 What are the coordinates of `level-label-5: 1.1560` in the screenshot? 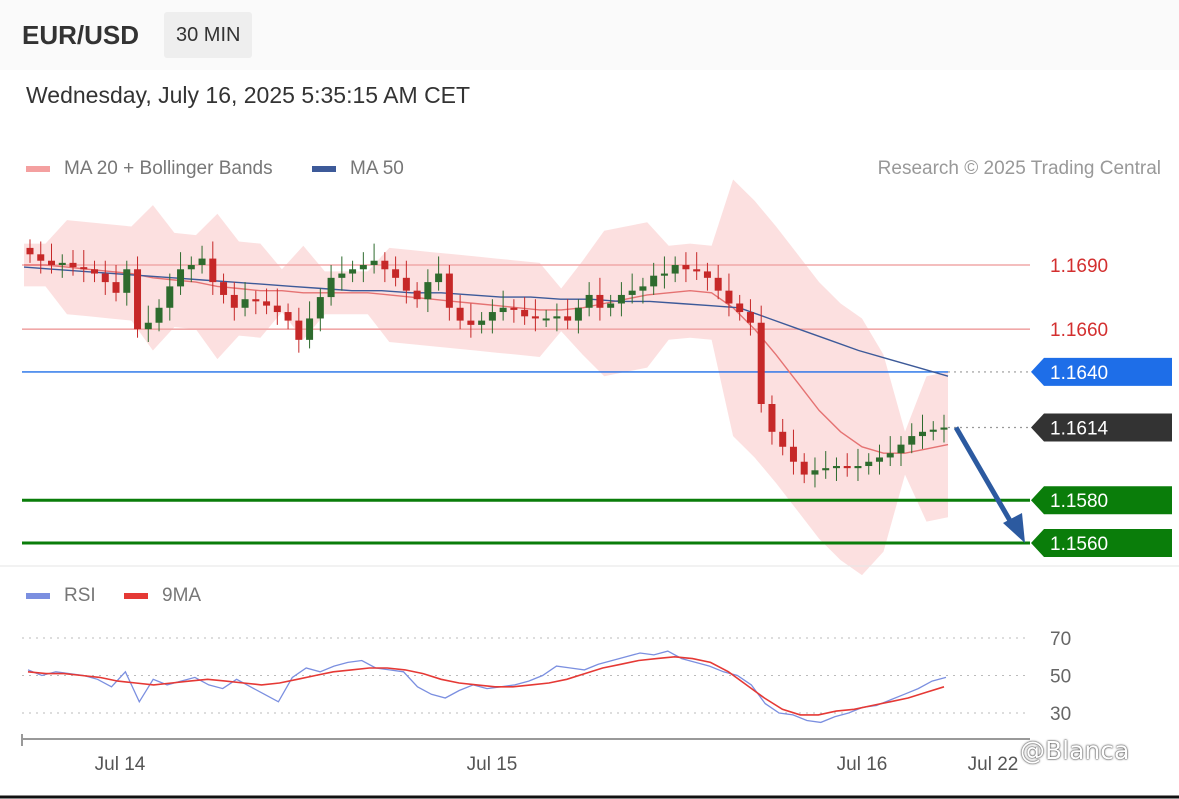 It's located at (1079, 544).